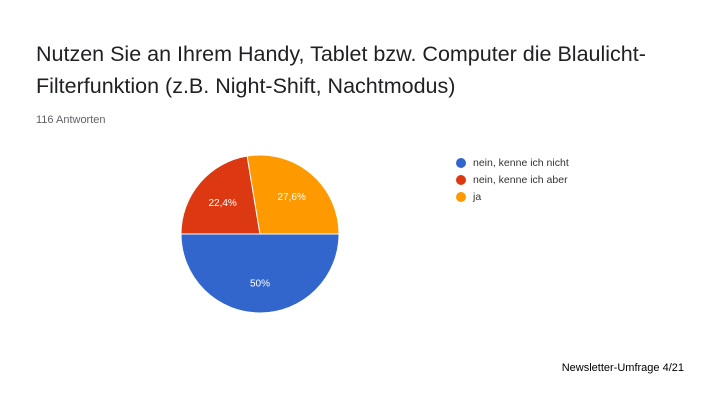 This screenshot has height=405, width=720. What do you see at coordinates (477, 196) in the screenshot?
I see `legend-label: ja` at bounding box center [477, 196].